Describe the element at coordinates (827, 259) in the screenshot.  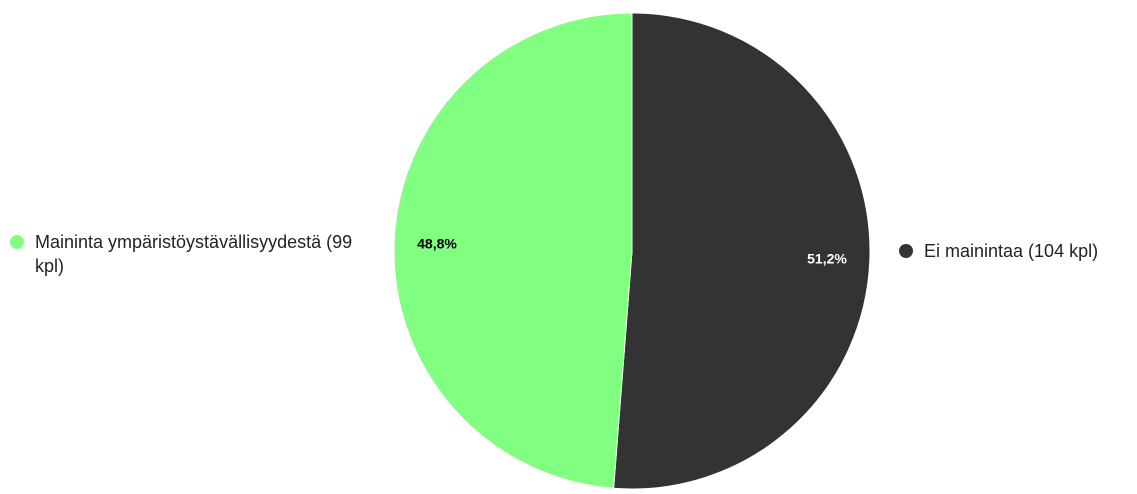
I see `slice-label-no-mention: 51,2%` at that location.